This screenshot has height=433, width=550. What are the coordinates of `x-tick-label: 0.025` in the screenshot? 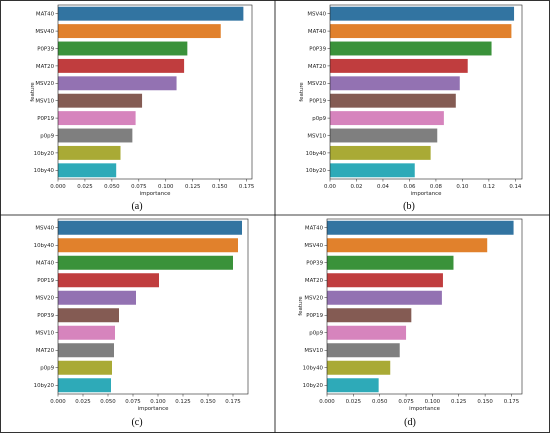 It's located at (82, 402).